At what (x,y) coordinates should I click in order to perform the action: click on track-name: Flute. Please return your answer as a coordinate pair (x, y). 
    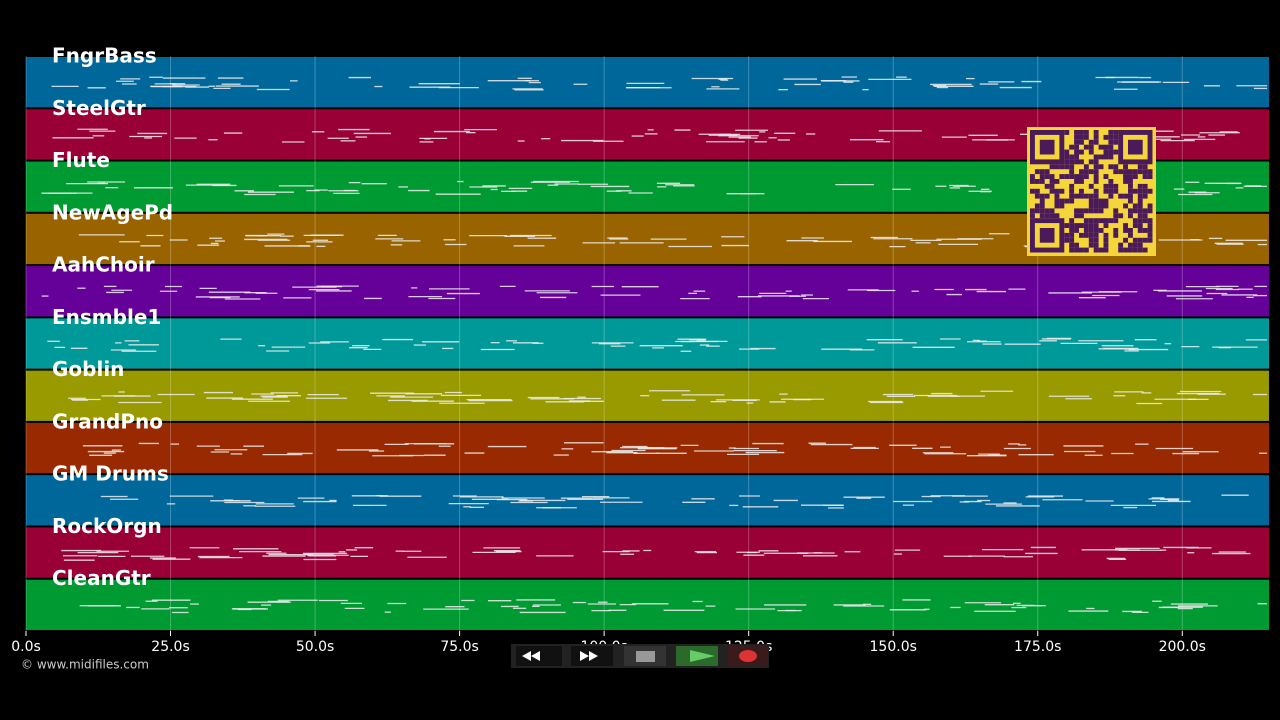
    Looking at the image, I should click on (81, 160).